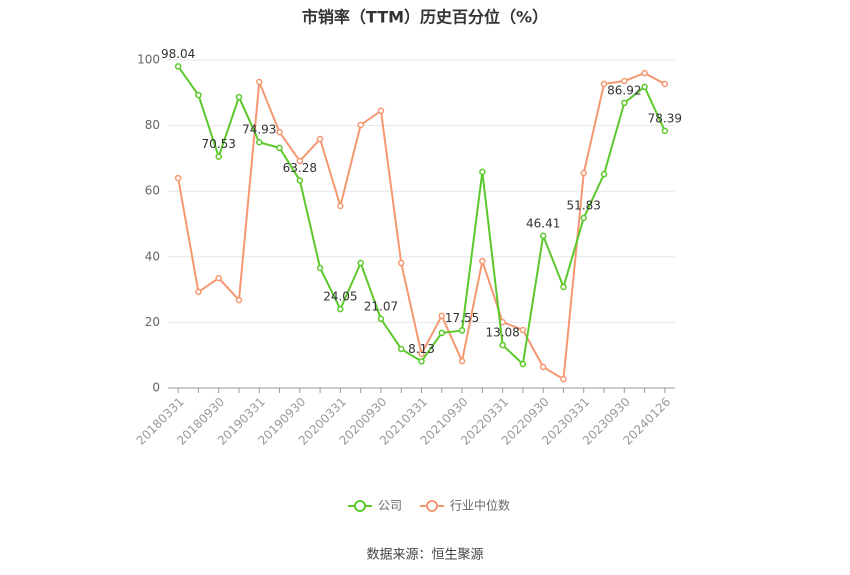 The width and height of the screenshot is (850, 575). I want to click on data-label: 63.28, so click(300, 168).